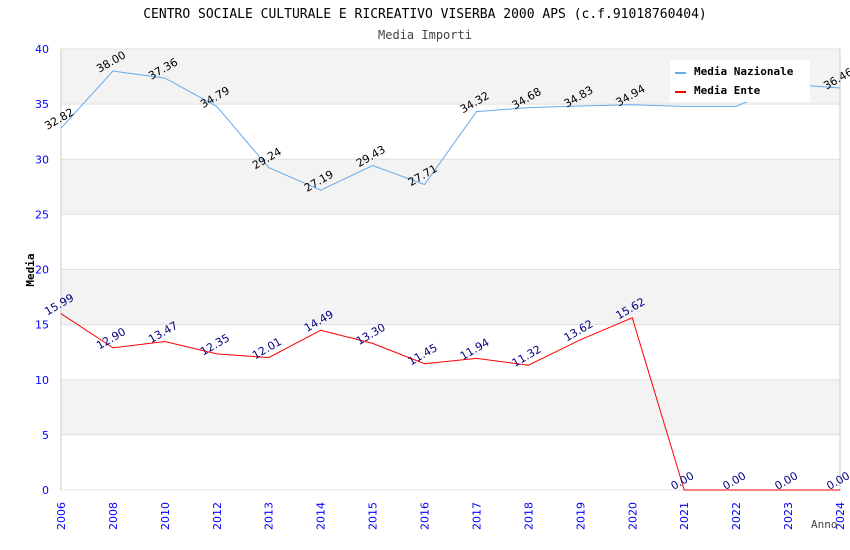  Describe the element at coordinates (476, 516) in the screenshot. I see `x-tick-label: 2017` at that location.